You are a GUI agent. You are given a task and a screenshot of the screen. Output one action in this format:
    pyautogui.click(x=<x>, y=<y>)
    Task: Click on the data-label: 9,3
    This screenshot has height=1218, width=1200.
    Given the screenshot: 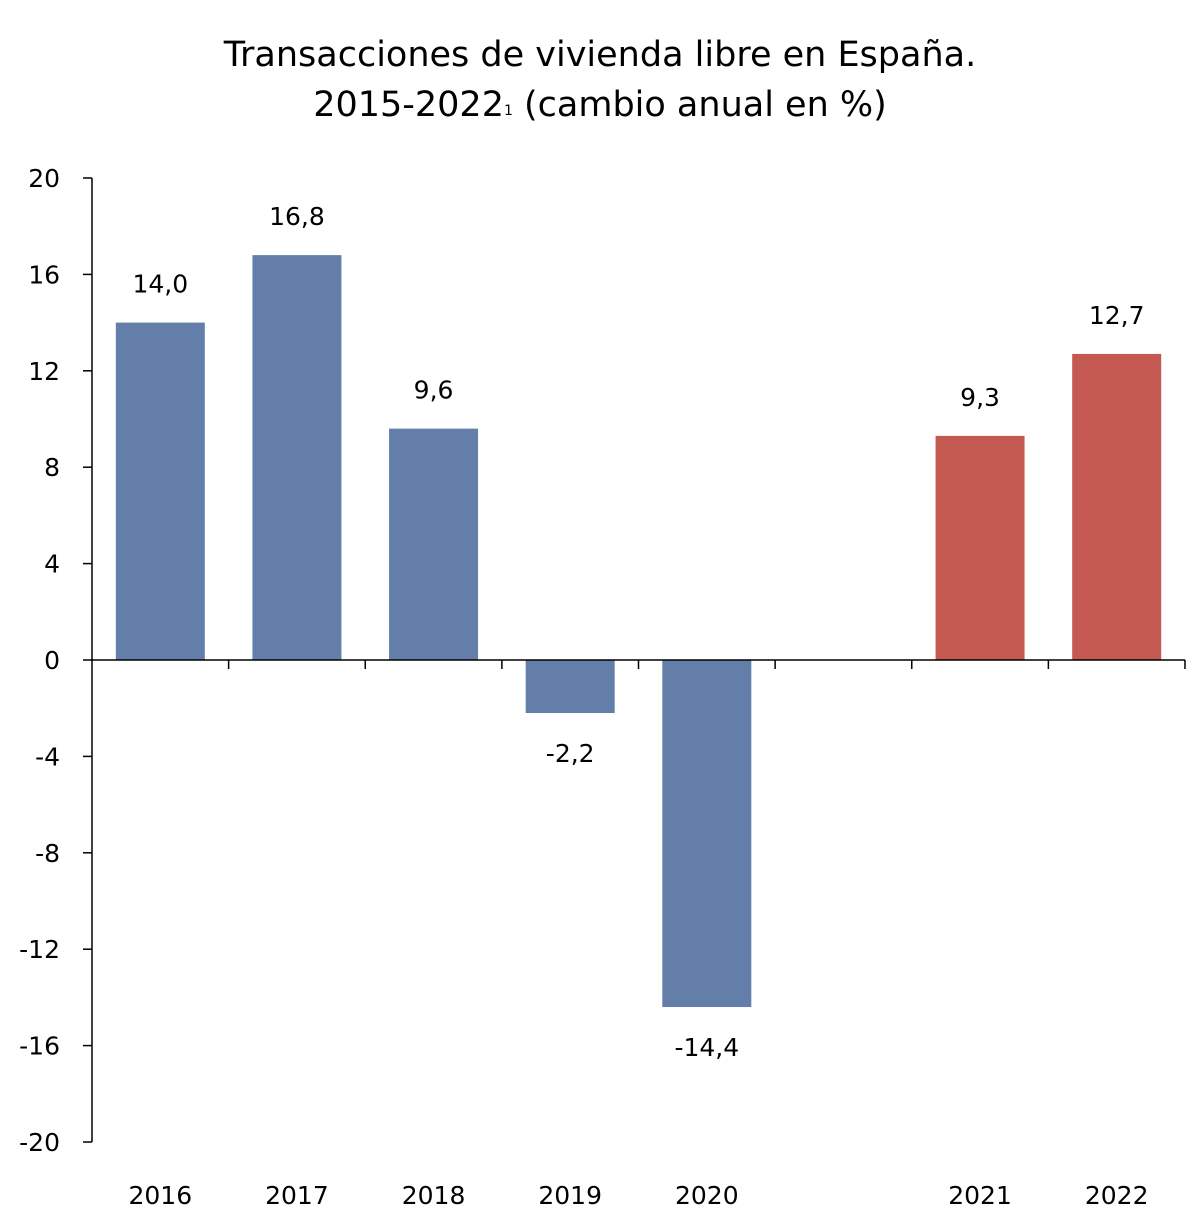 What is the action you would take?
    pyautogui.click(x=980, y=397)
    